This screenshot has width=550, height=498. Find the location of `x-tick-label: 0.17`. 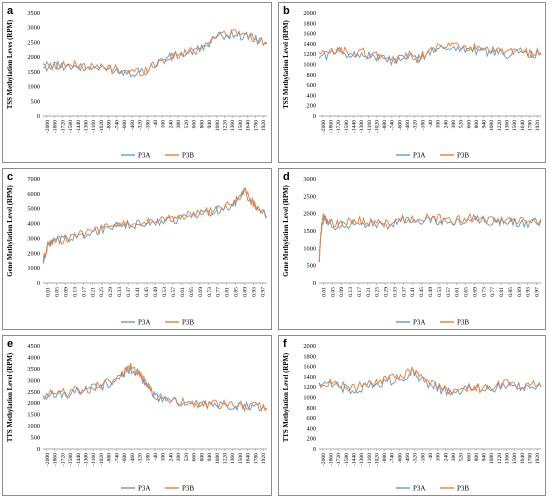

x-tick-label: 0.17 is located at coordinates (84, 292).